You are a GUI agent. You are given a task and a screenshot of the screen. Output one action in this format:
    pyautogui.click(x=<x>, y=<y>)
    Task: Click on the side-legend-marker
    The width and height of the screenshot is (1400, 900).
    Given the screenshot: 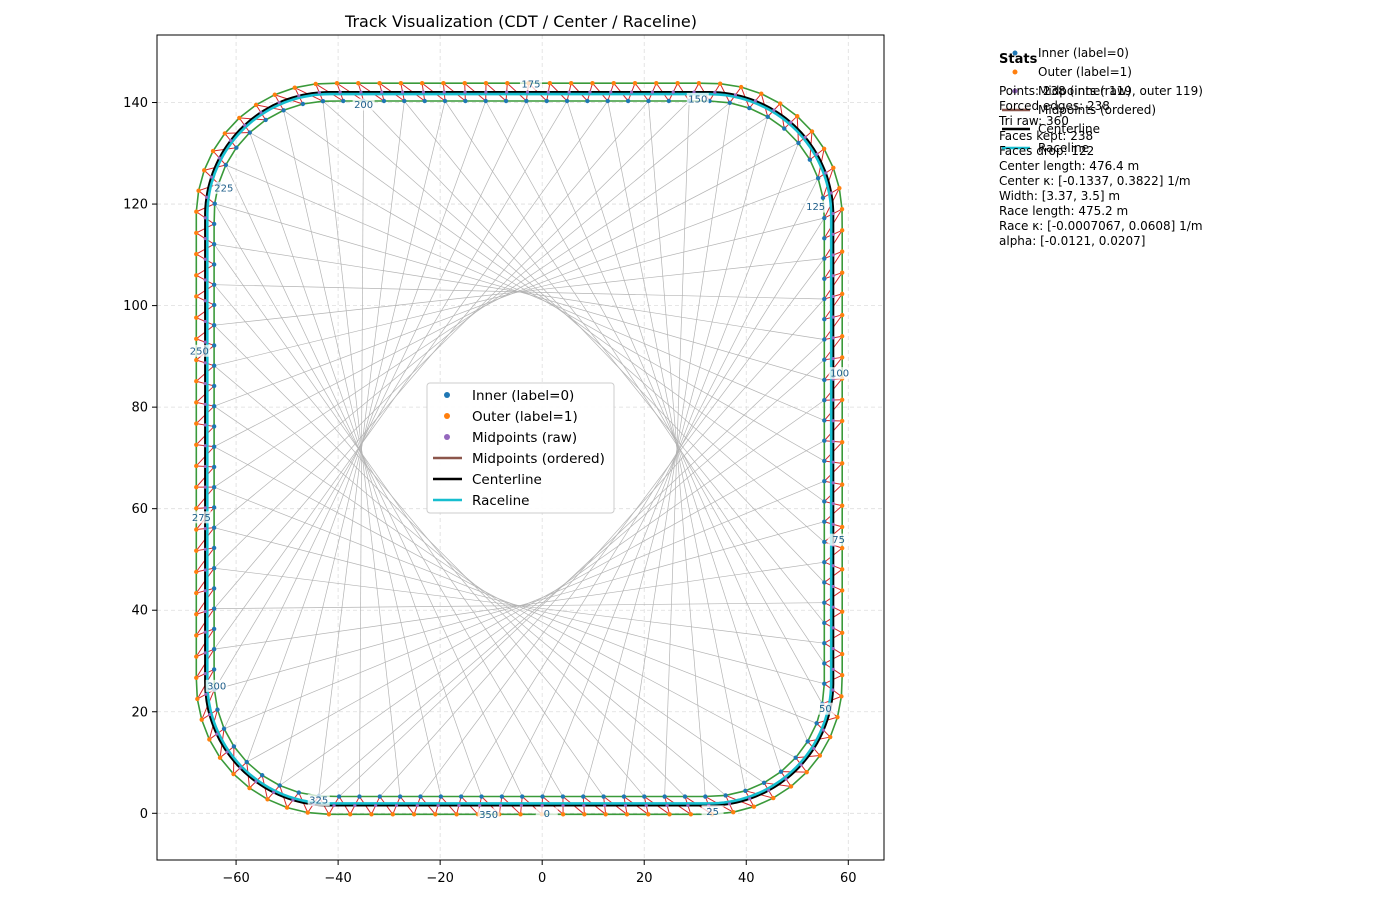 What is the action you would take?
    pyautogui.click(x=1015, y=91)
    